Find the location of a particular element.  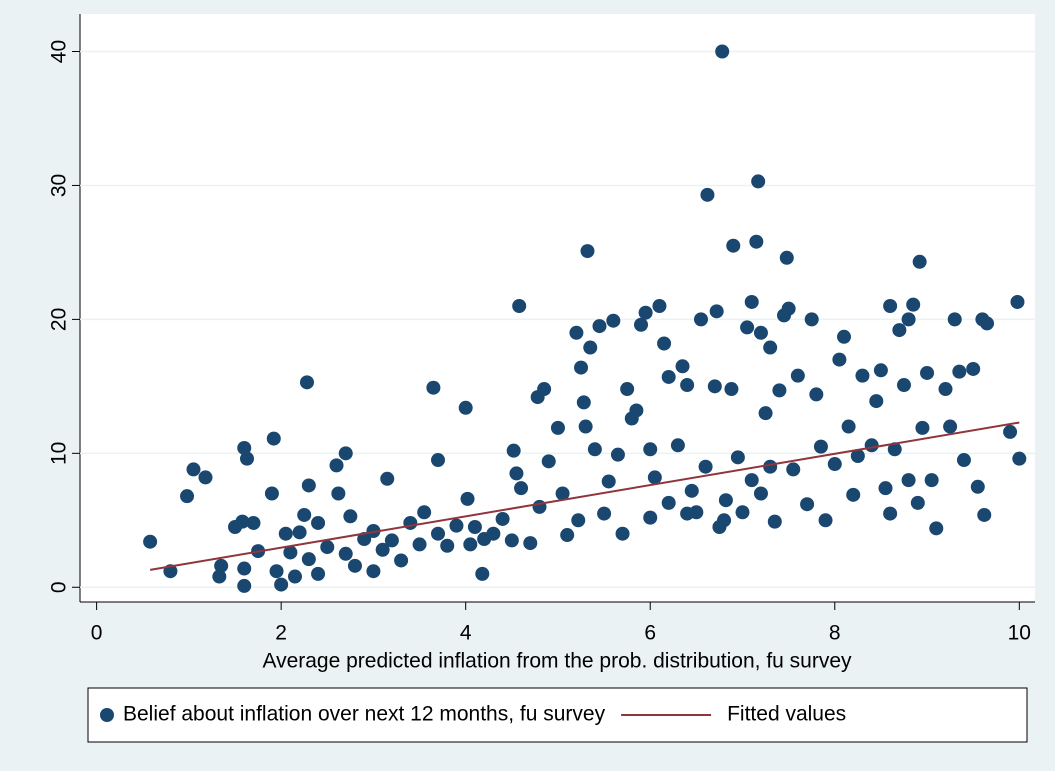

y-tick-label: 40 is located at coordinates (59, 51).